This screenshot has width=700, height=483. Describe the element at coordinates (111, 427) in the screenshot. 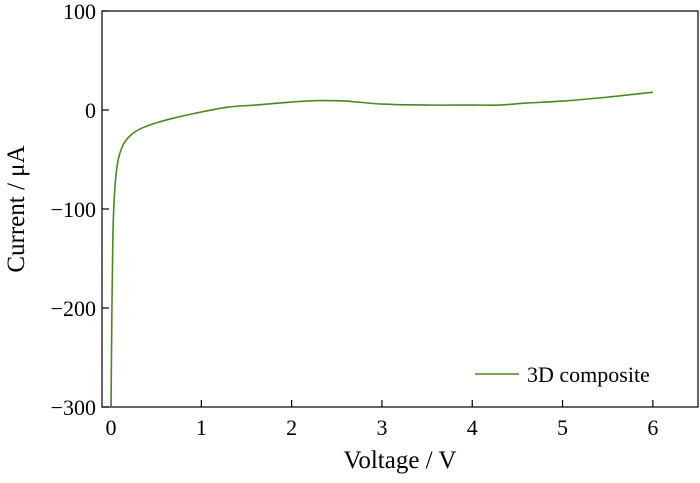

I see `x-tick-label: 0` at that location.